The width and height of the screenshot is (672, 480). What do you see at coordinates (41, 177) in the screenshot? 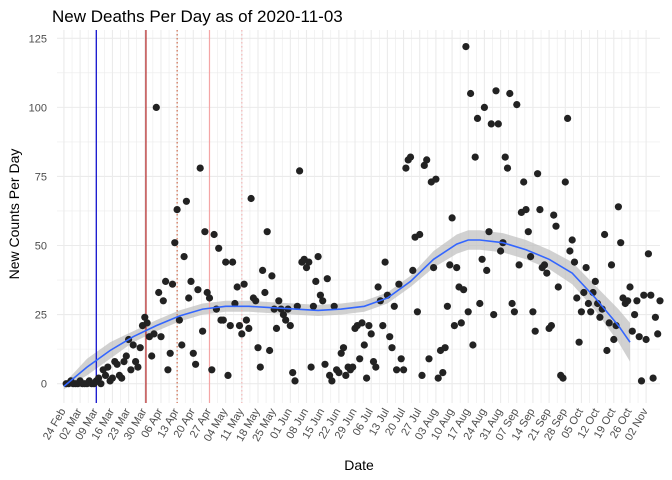
I see `y-tick-label: 75` at bounding box center [41, 177].